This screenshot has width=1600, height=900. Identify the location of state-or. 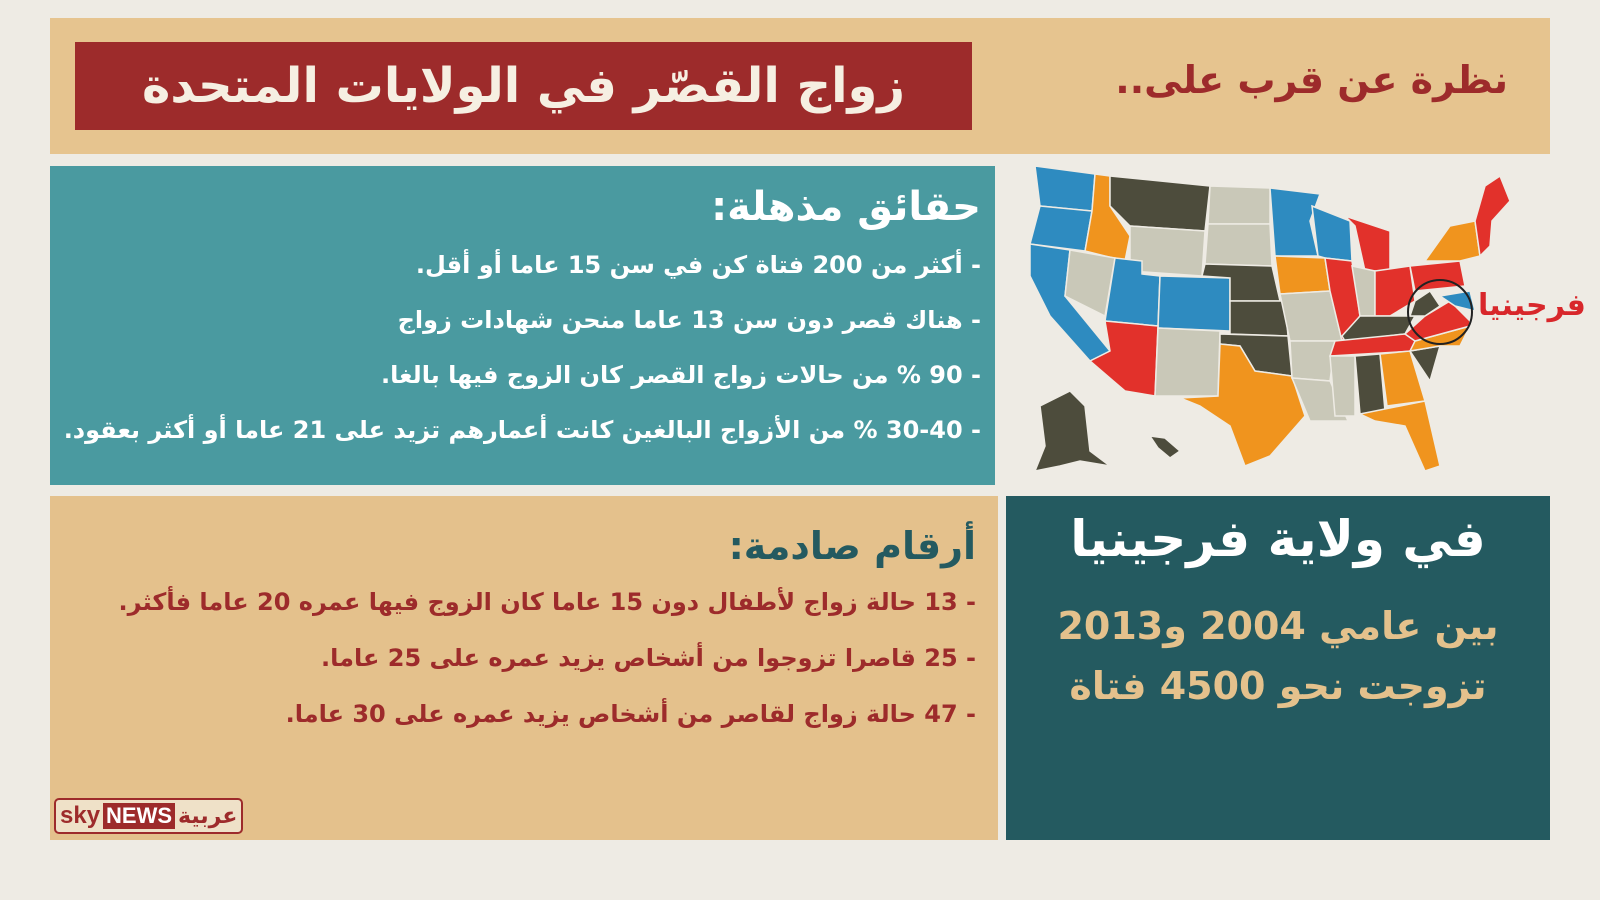
(1061, 228).